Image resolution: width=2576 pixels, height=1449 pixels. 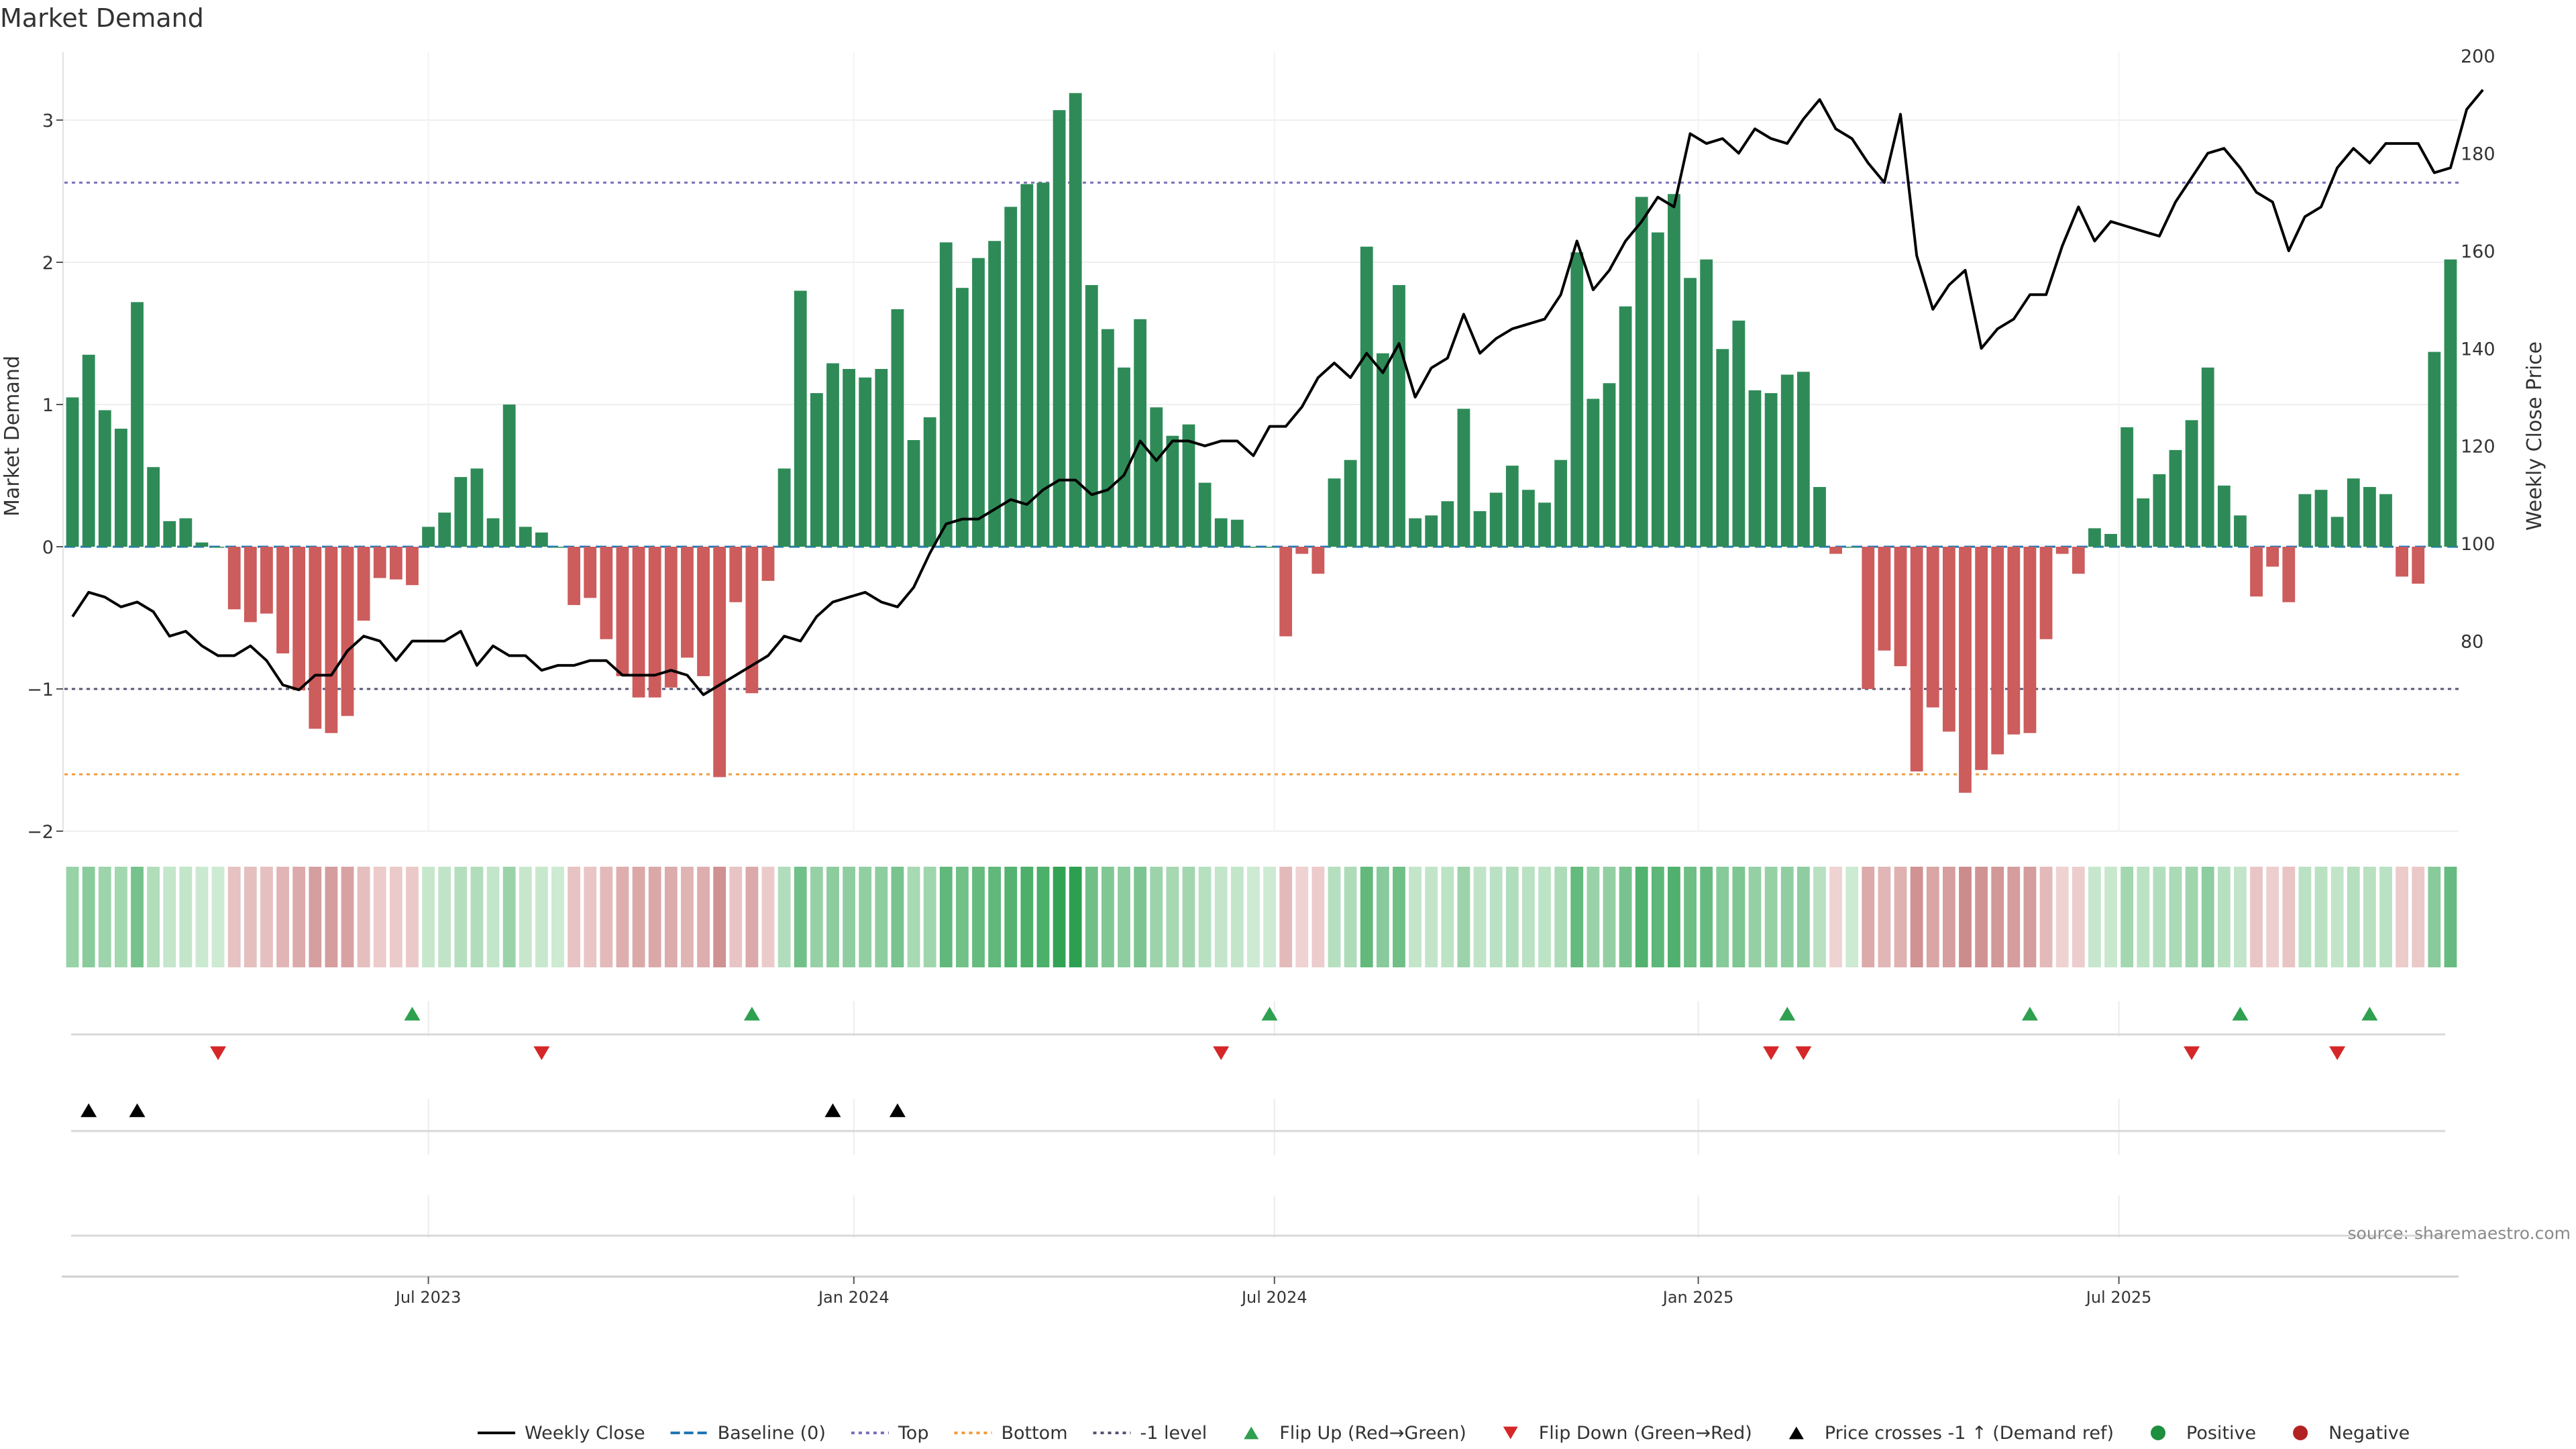 I want to click on price-cross-panel, so click(x=1258, y=1127).